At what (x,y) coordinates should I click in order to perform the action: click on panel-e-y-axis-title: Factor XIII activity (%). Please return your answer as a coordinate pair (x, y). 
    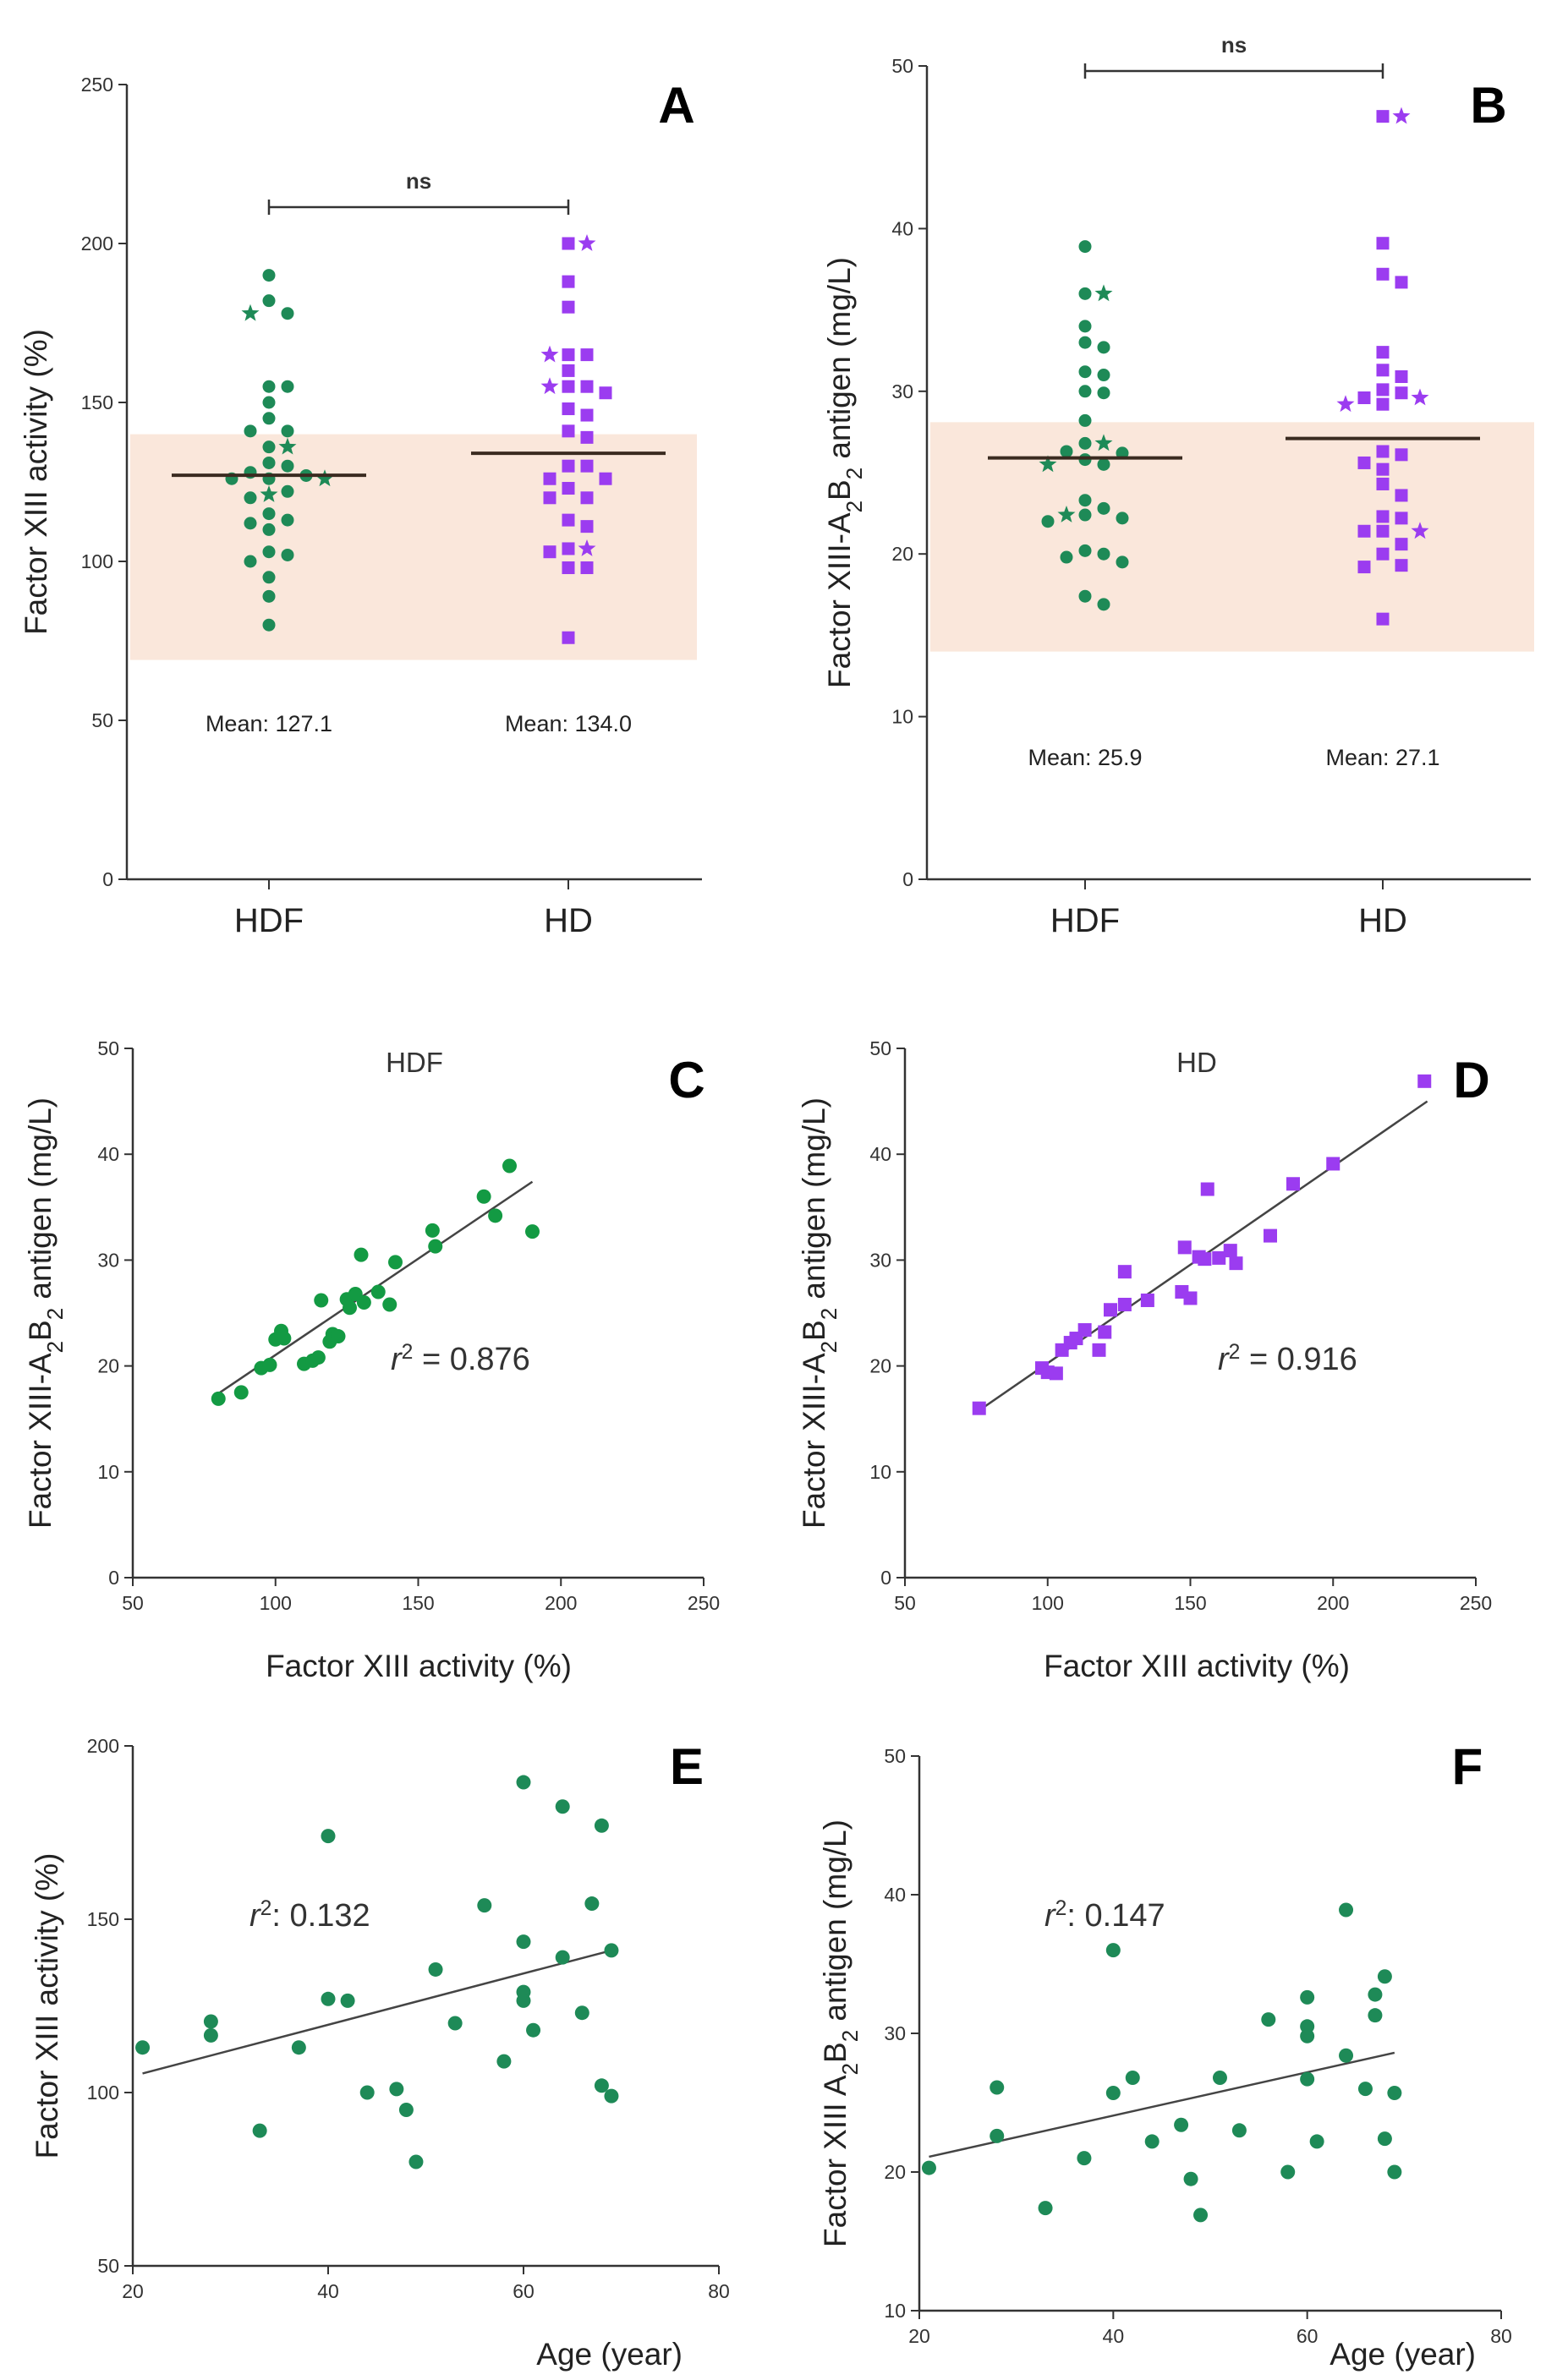
    Looking at the image, I should click on (47, 2006).